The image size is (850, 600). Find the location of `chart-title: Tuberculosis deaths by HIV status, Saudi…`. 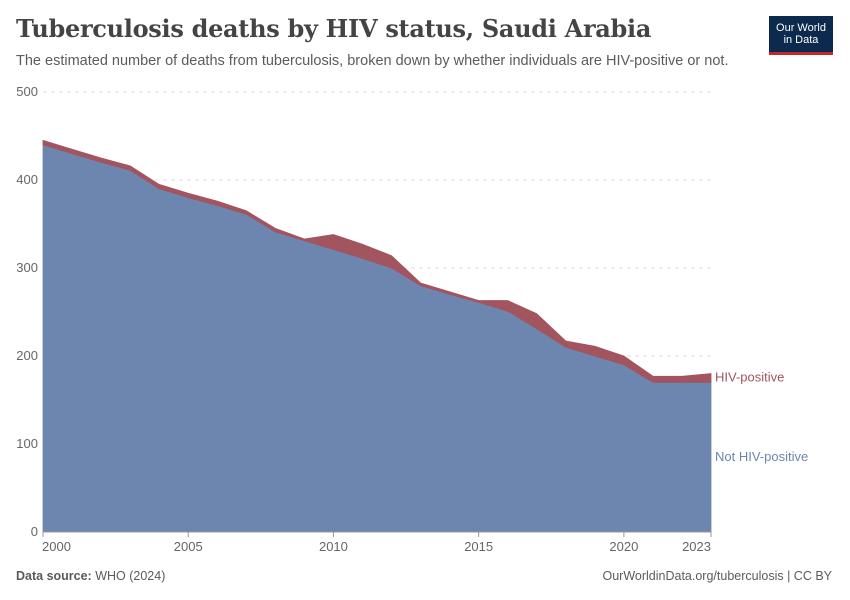

chart-title: Tuberculosis deaths by HIV status, Saudi… is located at coordinates (334, 28).